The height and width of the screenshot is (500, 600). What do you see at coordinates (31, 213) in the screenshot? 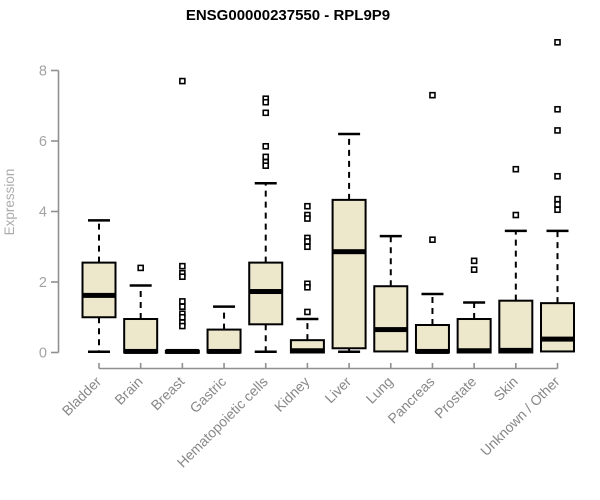
I see `y-axis: 0 2 4 6 8 Expression` at bounding box center [31, 213].